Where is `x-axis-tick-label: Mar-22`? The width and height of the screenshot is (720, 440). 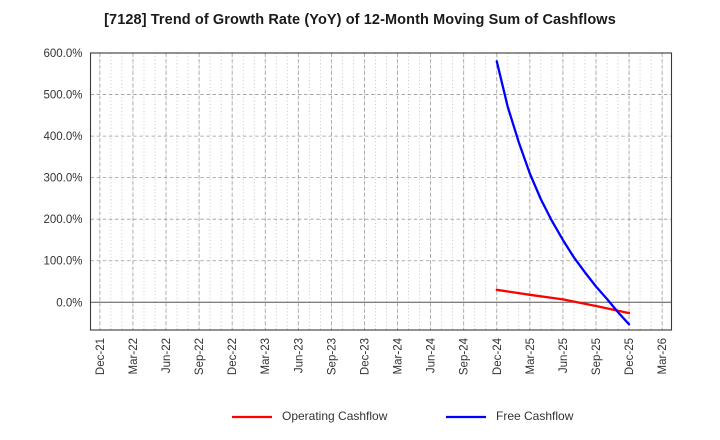
x-axis-tick-label: Mar-22 is located at coordinates (134, 356).